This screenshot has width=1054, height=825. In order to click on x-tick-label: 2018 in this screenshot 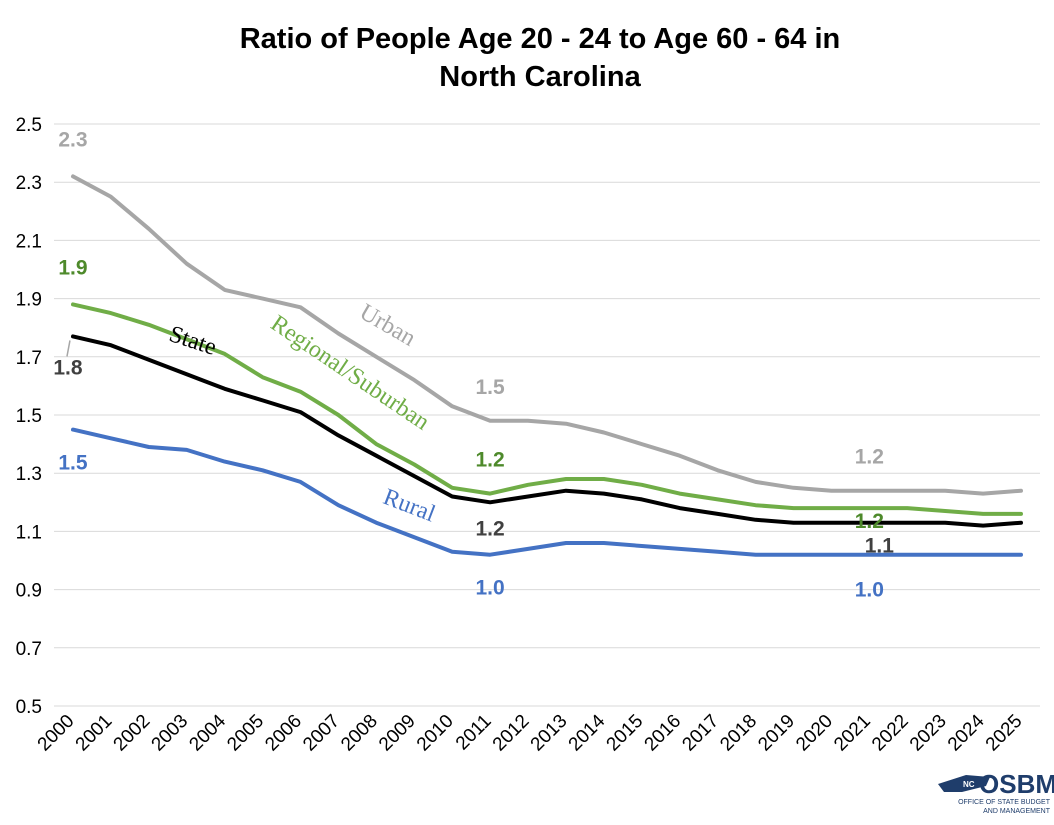, I will do `click(738, 733)`.